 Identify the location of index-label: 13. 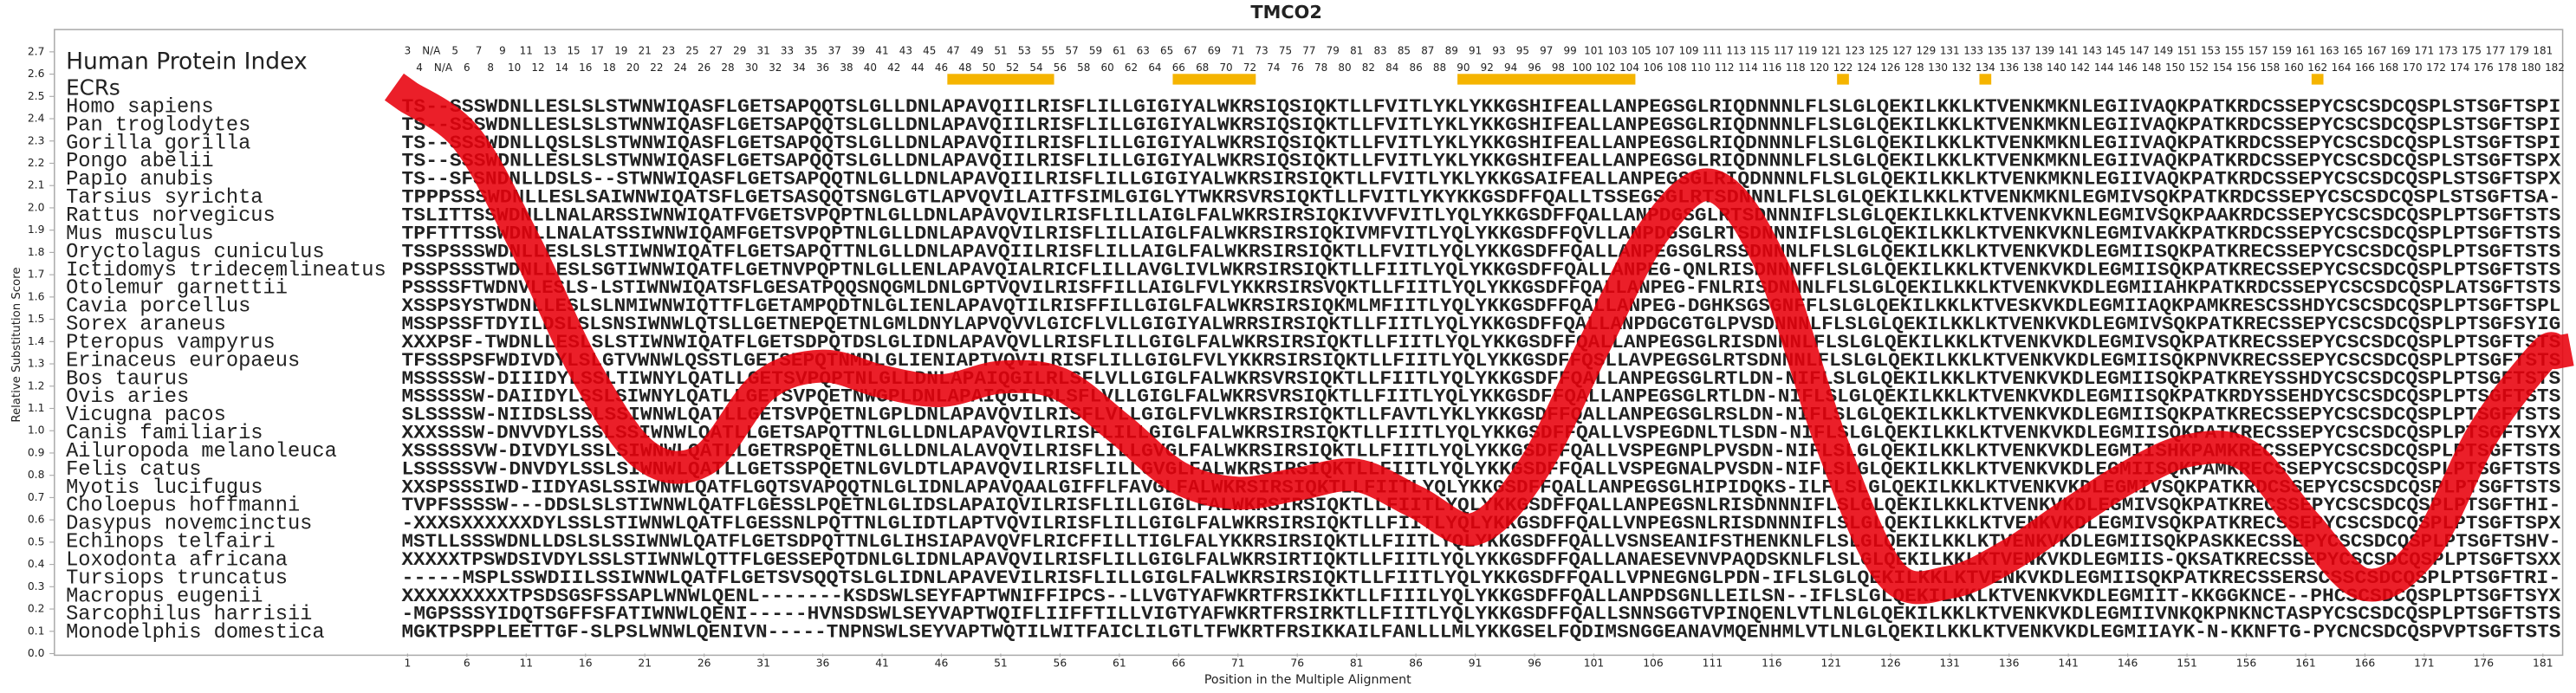
(549, 50).